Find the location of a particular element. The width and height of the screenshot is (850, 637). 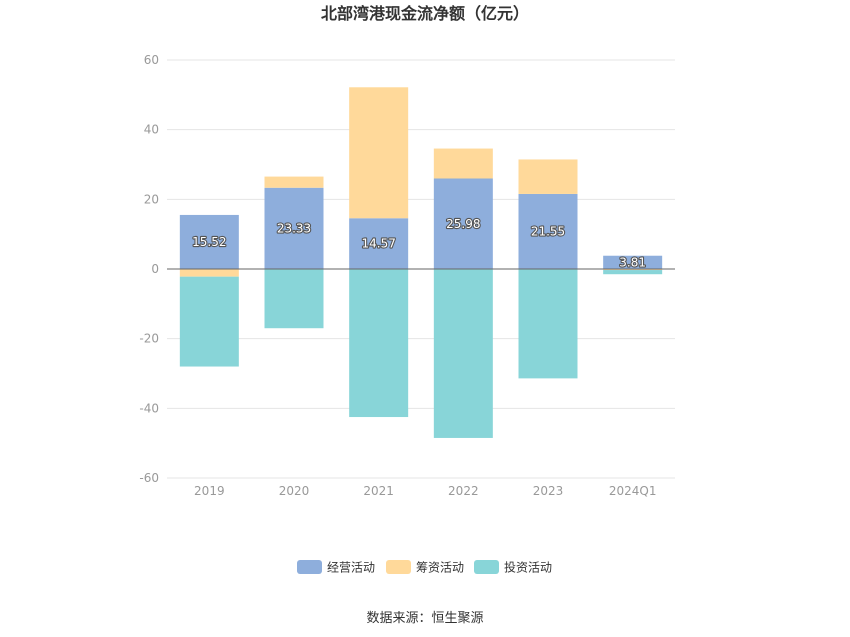

bar-3-2024Q1 is located at coordinates (633, 272).